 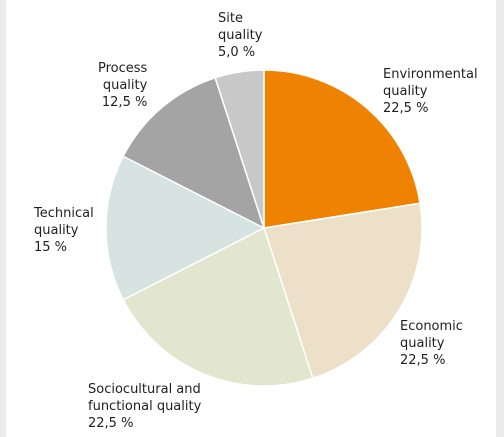 I want to click on label-economic-quality: Economic quality 22,5 %, so click(x=431, y=343).